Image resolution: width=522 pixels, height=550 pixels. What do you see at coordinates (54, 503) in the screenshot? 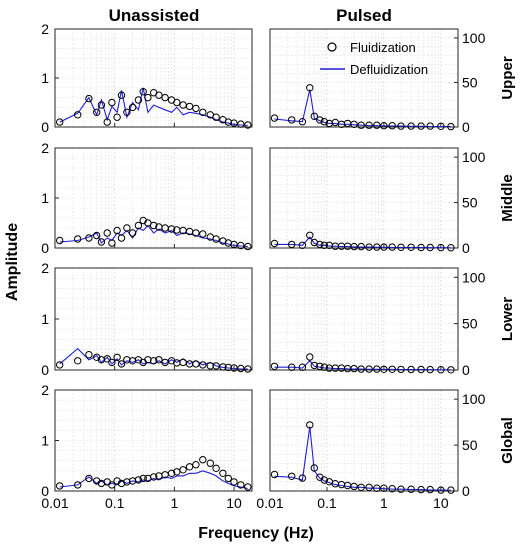
I see `x-tick-label: 0.01` at bounding box center [54, 503].